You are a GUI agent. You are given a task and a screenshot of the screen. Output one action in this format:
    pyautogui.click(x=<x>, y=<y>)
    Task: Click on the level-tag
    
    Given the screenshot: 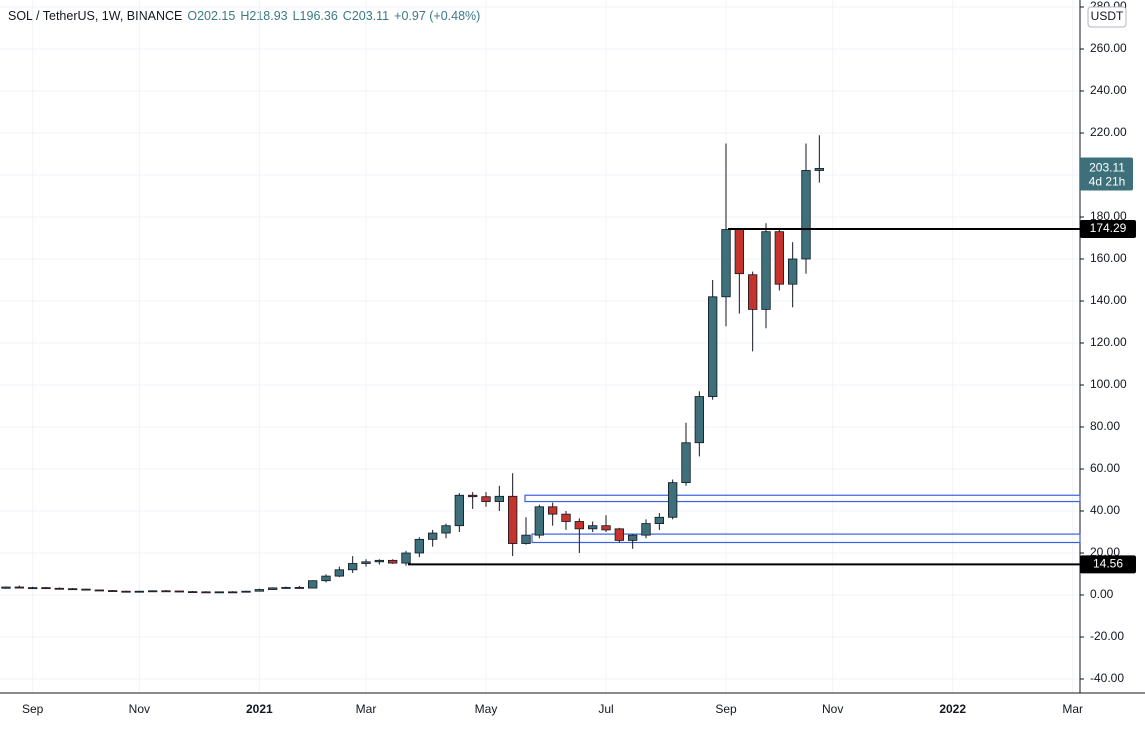 What is the action you would take?
    pyautogui.click(x=1108, y=564)
    